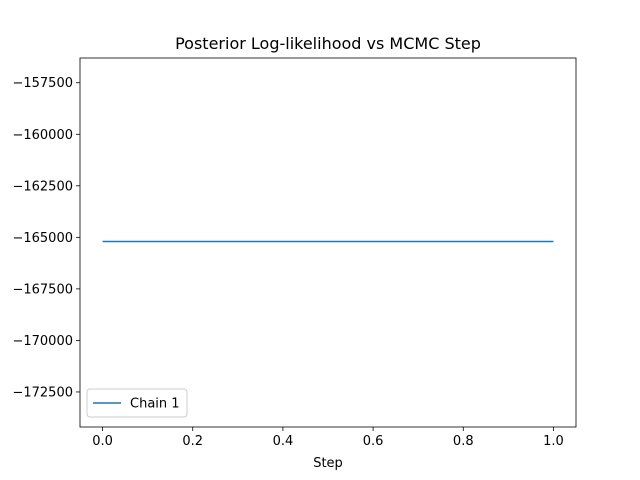 This screenshot has height=480, width=640. I want to click on y-tick-label: −167500, so click(42, 289).